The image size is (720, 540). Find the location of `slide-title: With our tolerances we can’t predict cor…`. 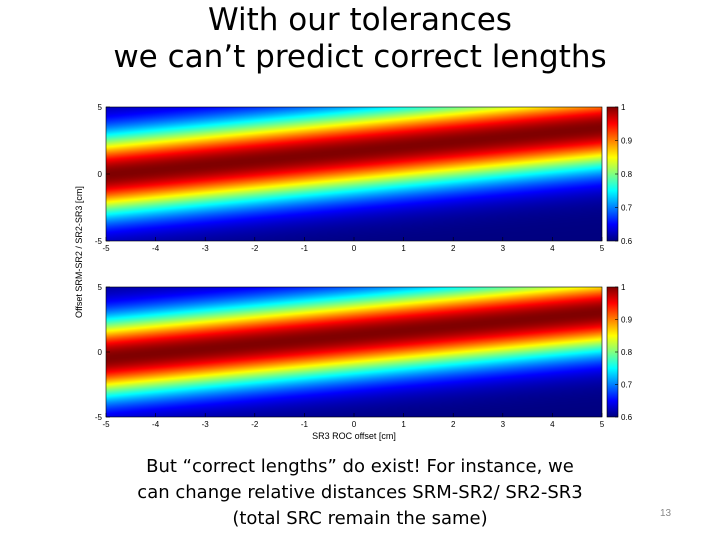

slide-title: With our tolerances we can’t predict cor… is located at coordinates (360, 39).